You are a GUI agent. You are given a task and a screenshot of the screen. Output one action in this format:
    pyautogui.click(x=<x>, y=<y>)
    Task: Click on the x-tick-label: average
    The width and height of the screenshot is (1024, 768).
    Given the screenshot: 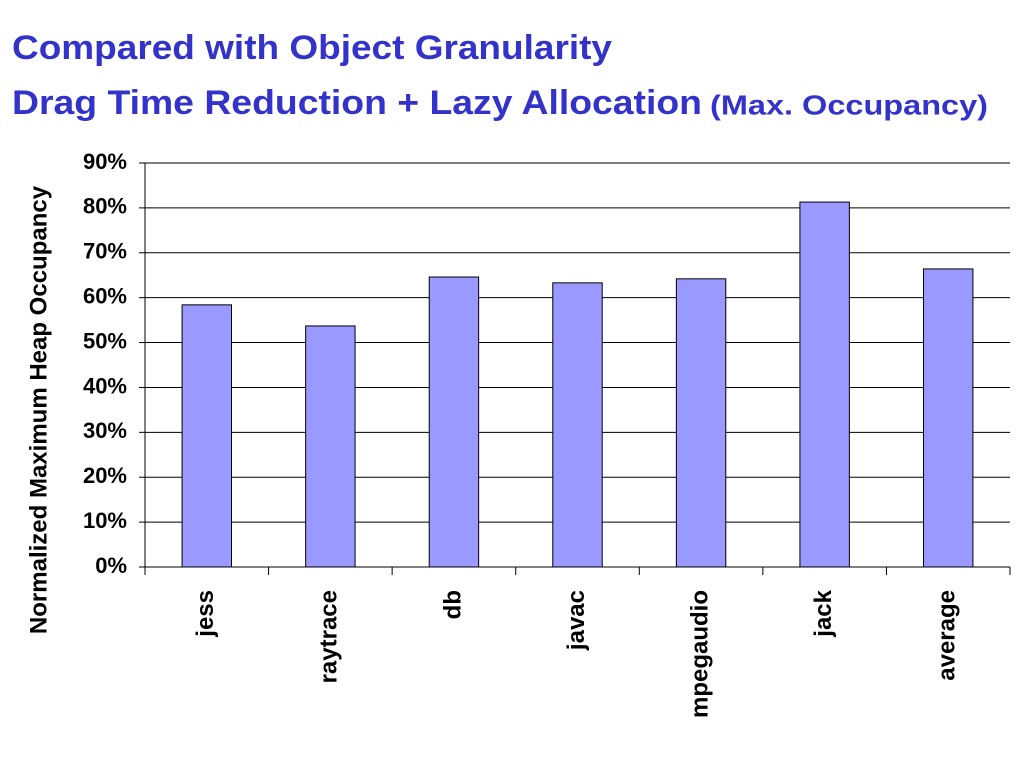 What is the action you would take?
    pyautogui.click(x=947, y=635)
    